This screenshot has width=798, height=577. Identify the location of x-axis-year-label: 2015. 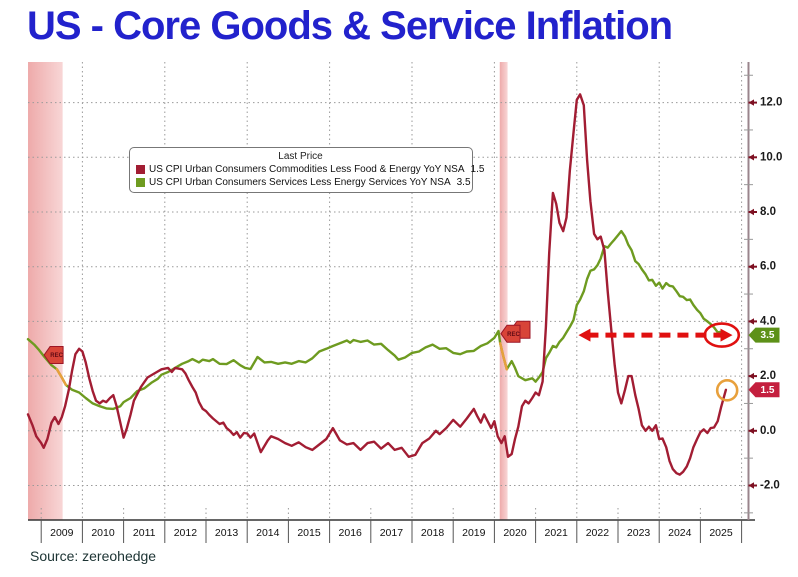
(309, 533).